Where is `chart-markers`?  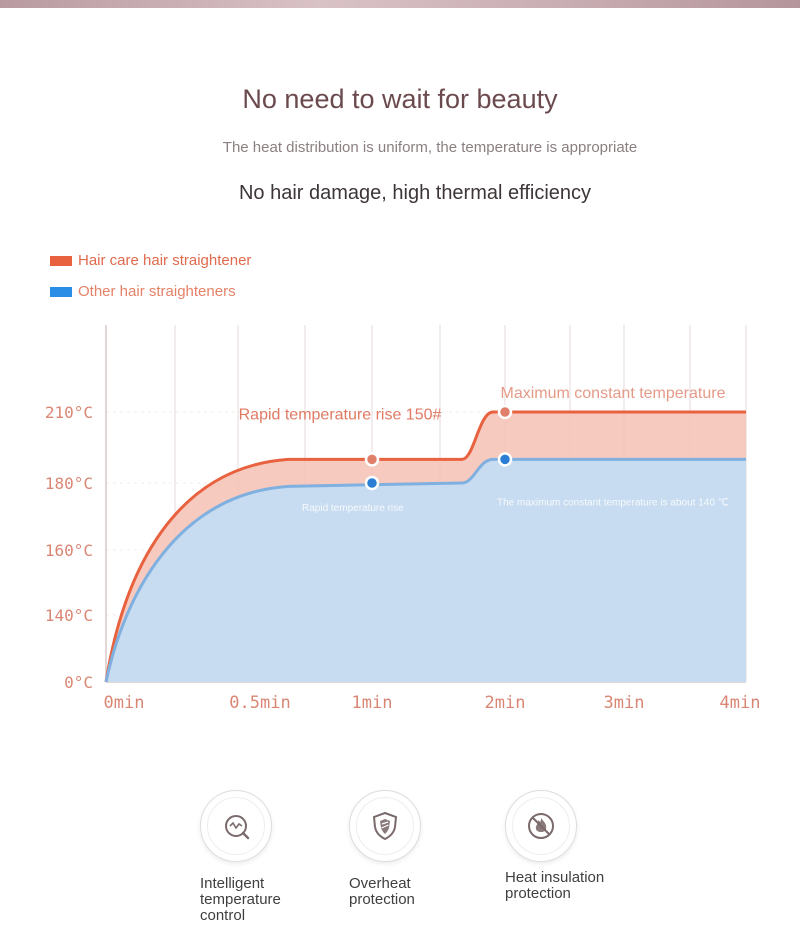
chart-markers is located at coordinates (438, 447).